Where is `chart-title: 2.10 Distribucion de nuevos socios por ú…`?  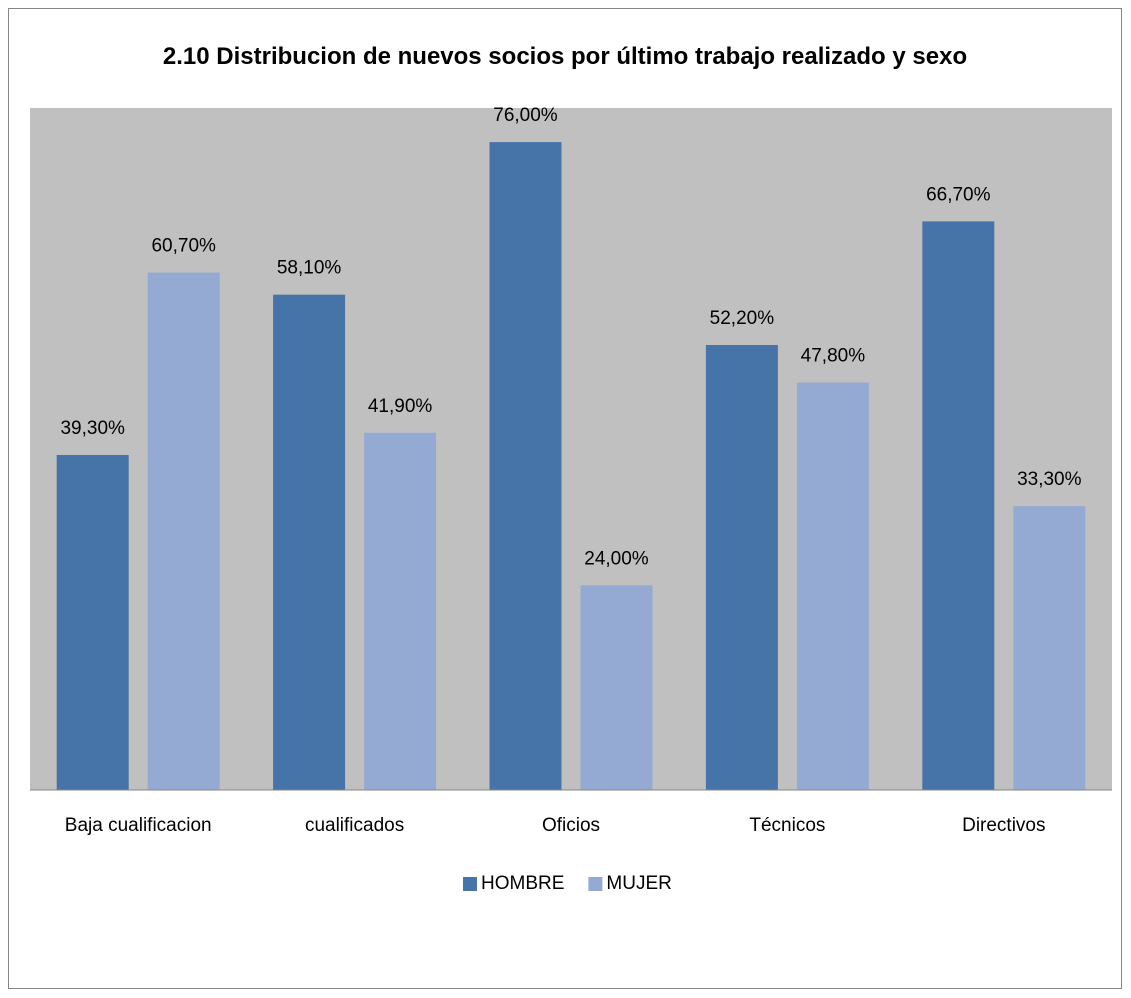
chart-title: 2.10 Distribucion de nuevos socios por ú… is located at coordinates (565, 56).